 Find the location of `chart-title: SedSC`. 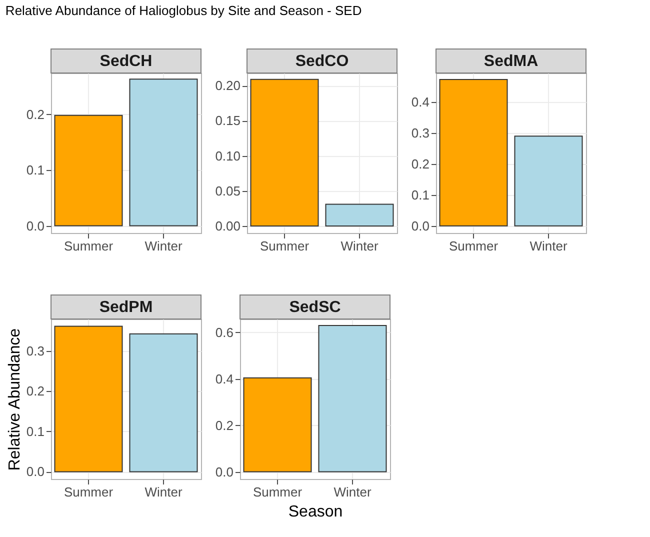

chart-title: SedSC is located at coordinates (315, 307).